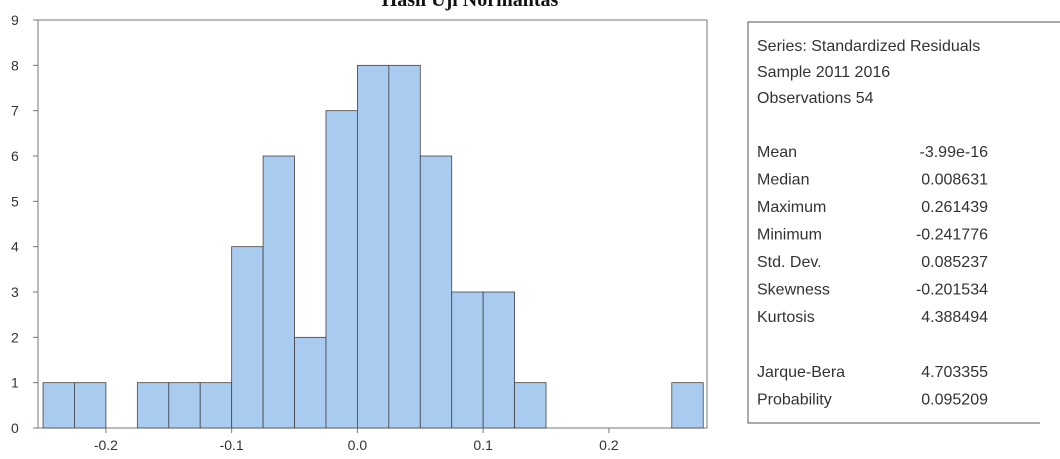 The width and height of the screenshot is (1060, 459). What do you see at coordinates (789, 235) in the screenshot?
I see `stat-label: Minimum` at bounding box center [789, 235].